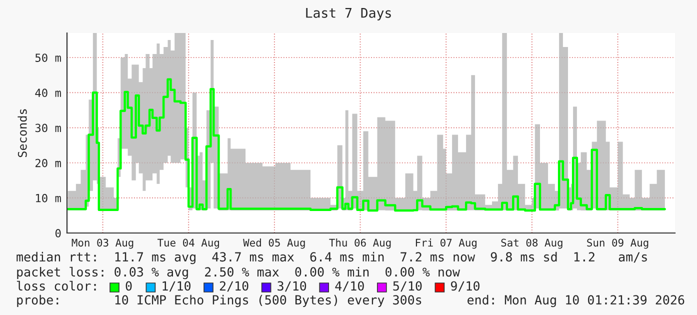 The image size is (697, 315). Describe the element at coordinates (274, 243) in the screenshot. I see `x-tick-label: Wed 05 Aug` at that location.